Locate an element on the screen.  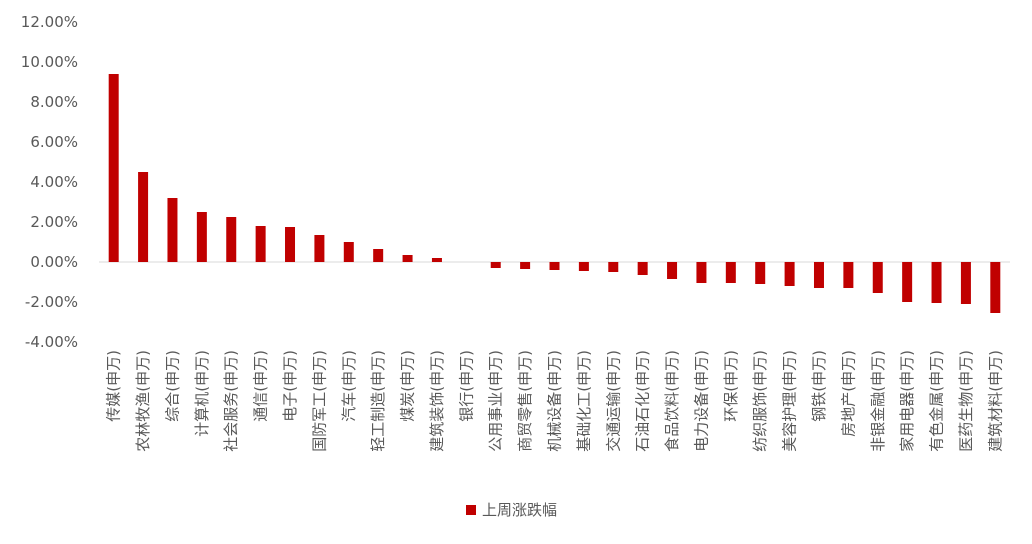
y-tick-label: 12.00% is located at coordinates (49, 22).